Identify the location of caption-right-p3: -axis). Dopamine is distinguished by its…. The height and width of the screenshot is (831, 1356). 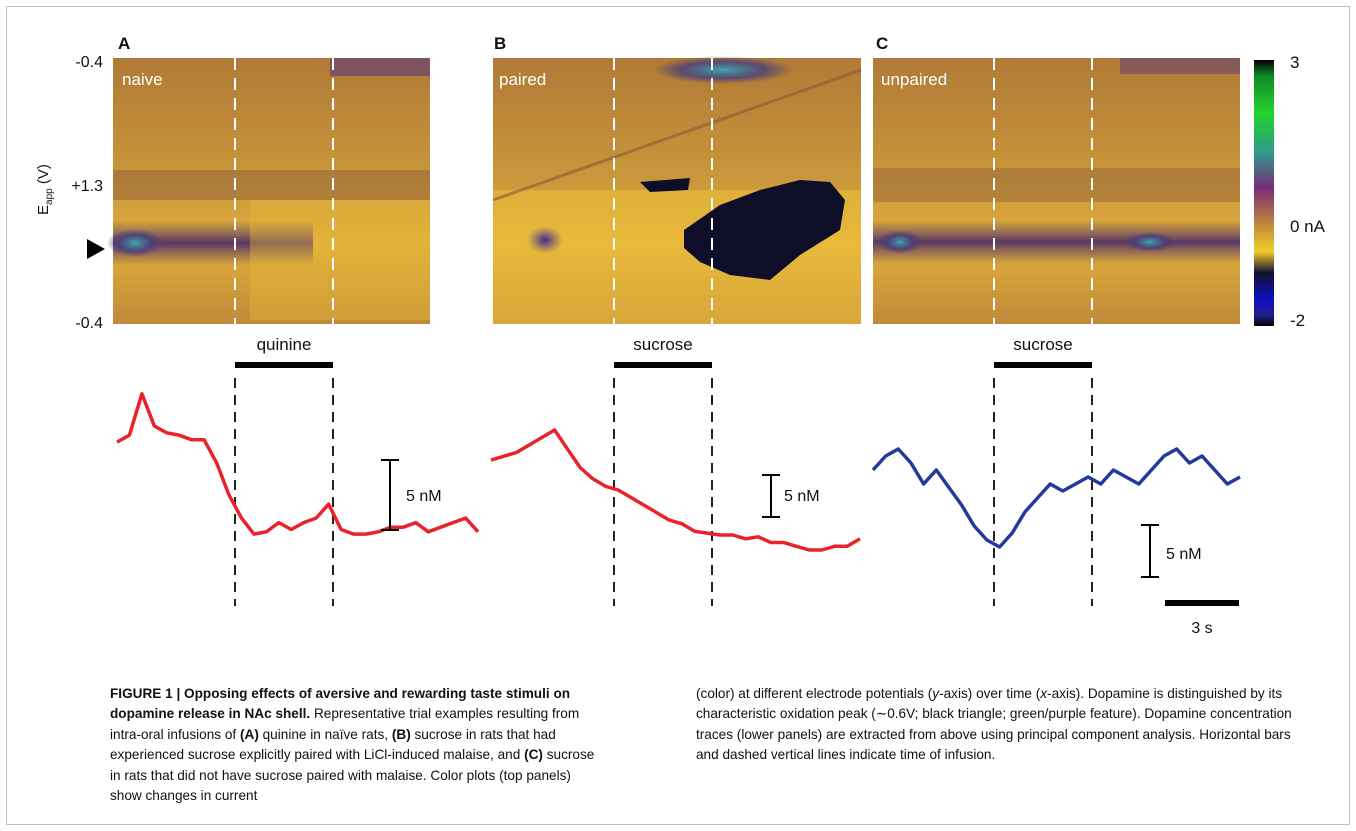
(994, 724).